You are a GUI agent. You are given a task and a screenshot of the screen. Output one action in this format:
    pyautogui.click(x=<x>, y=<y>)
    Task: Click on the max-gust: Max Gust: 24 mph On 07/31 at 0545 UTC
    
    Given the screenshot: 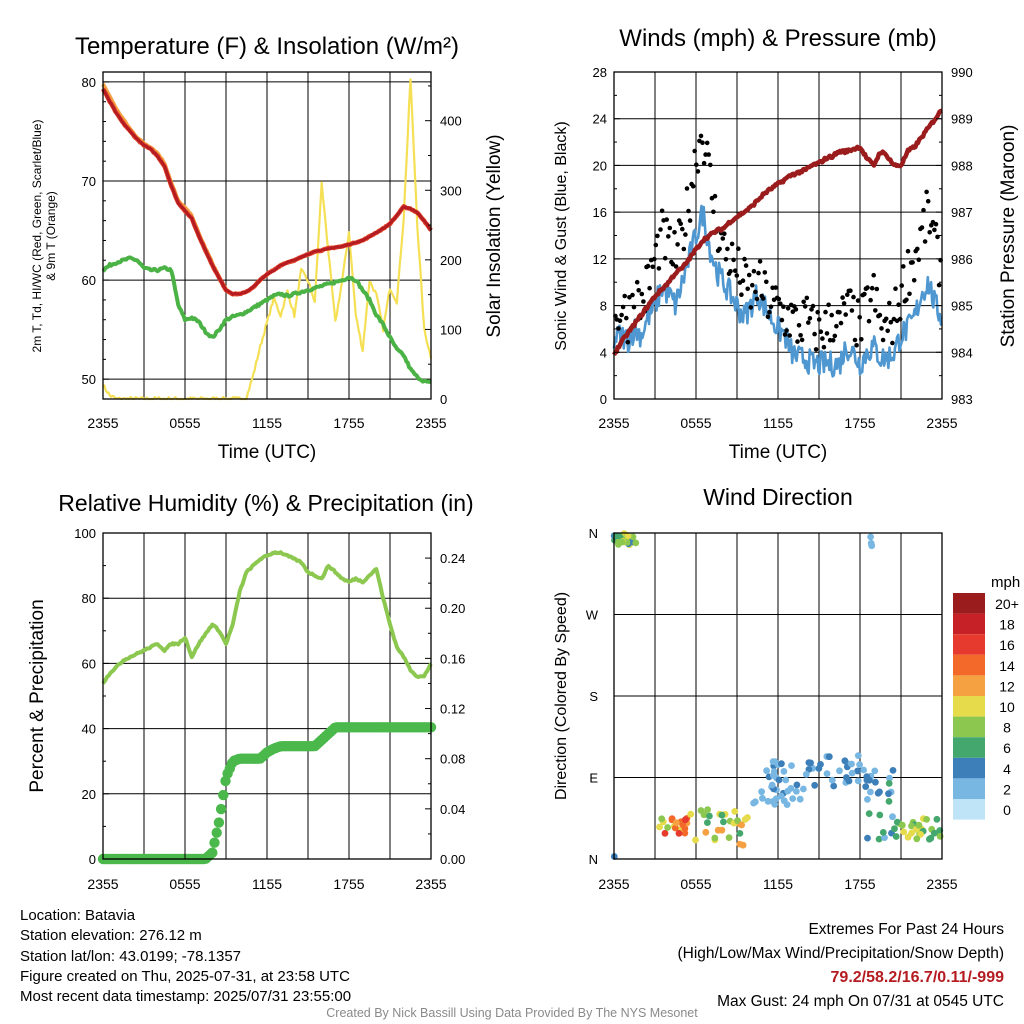 What is the action you would take?
    pyautogui.click(x=860, y=1001)
    